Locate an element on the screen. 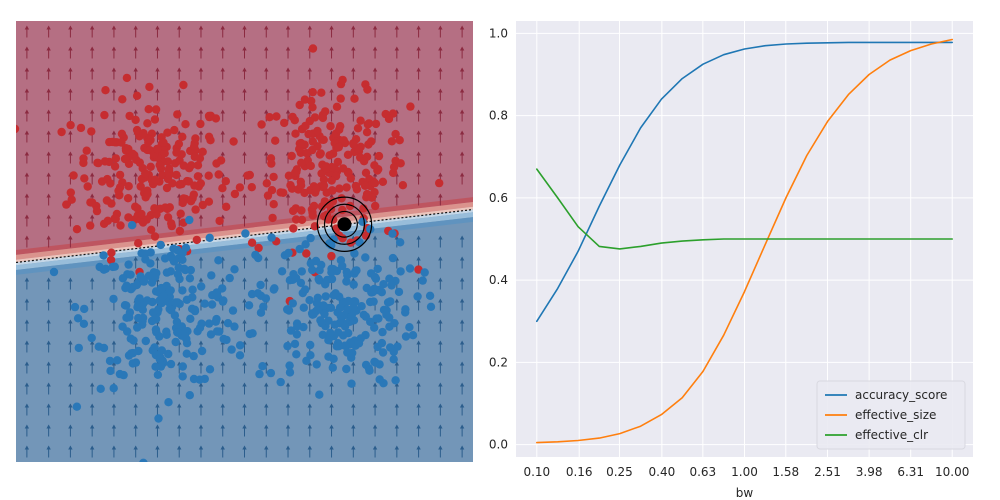  y-tick-label: 0.8 is located at coordinates (498, 116).